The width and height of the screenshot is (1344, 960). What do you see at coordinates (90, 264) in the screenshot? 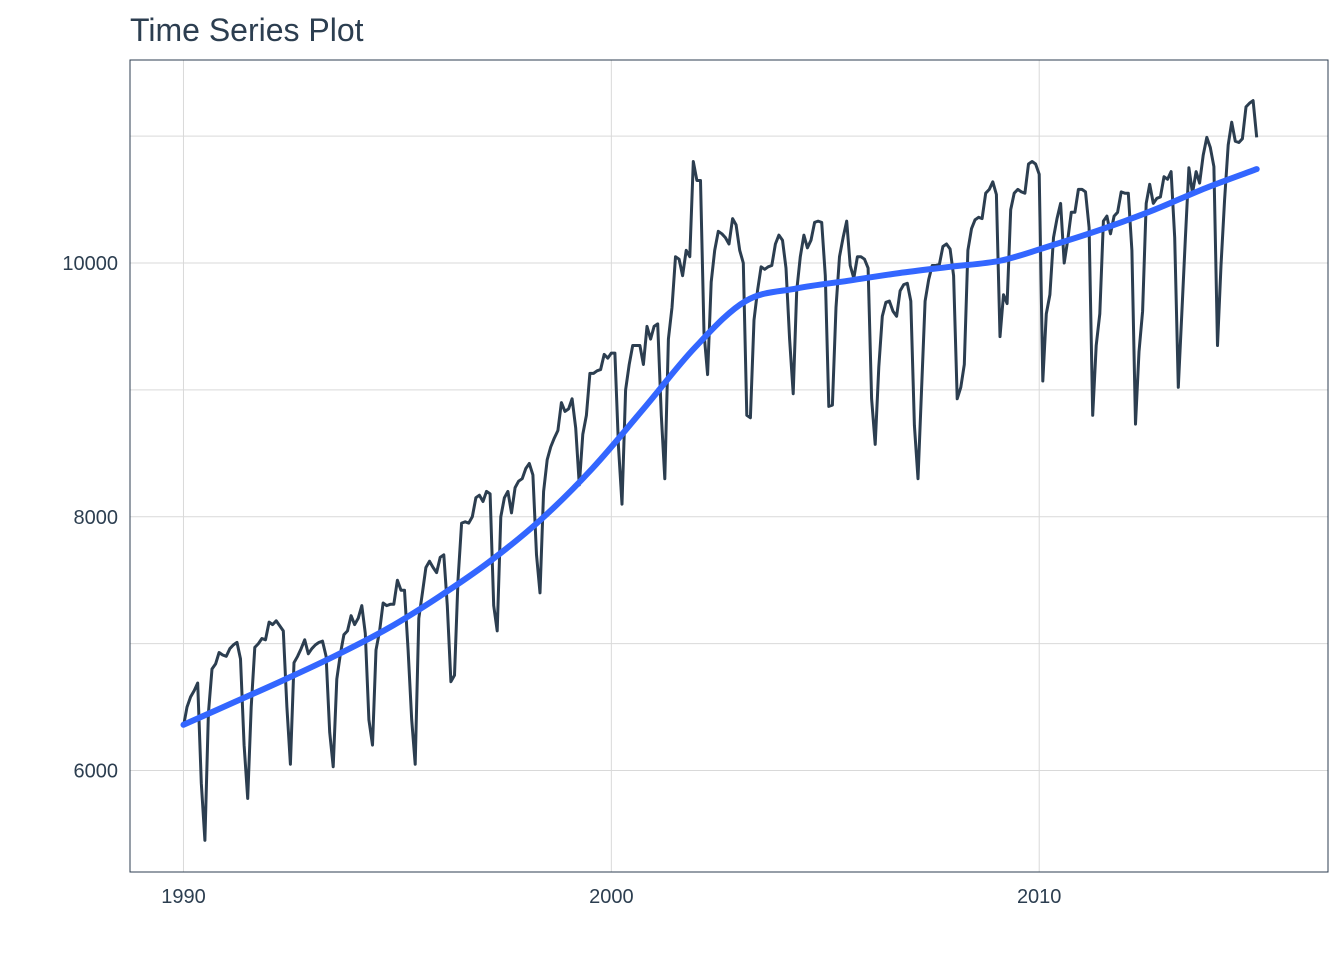
I see `y-tick-label: 10000` at bounding box center [90, 264].